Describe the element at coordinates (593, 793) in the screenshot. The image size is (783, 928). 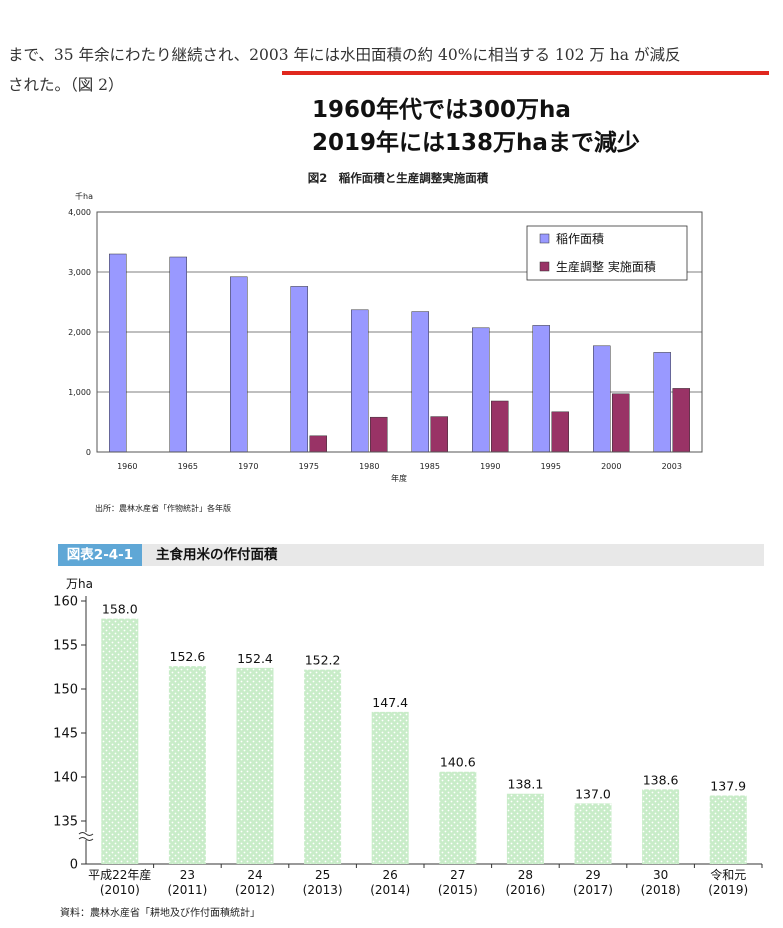
I see `bar-value-label: 137.0` at that location.